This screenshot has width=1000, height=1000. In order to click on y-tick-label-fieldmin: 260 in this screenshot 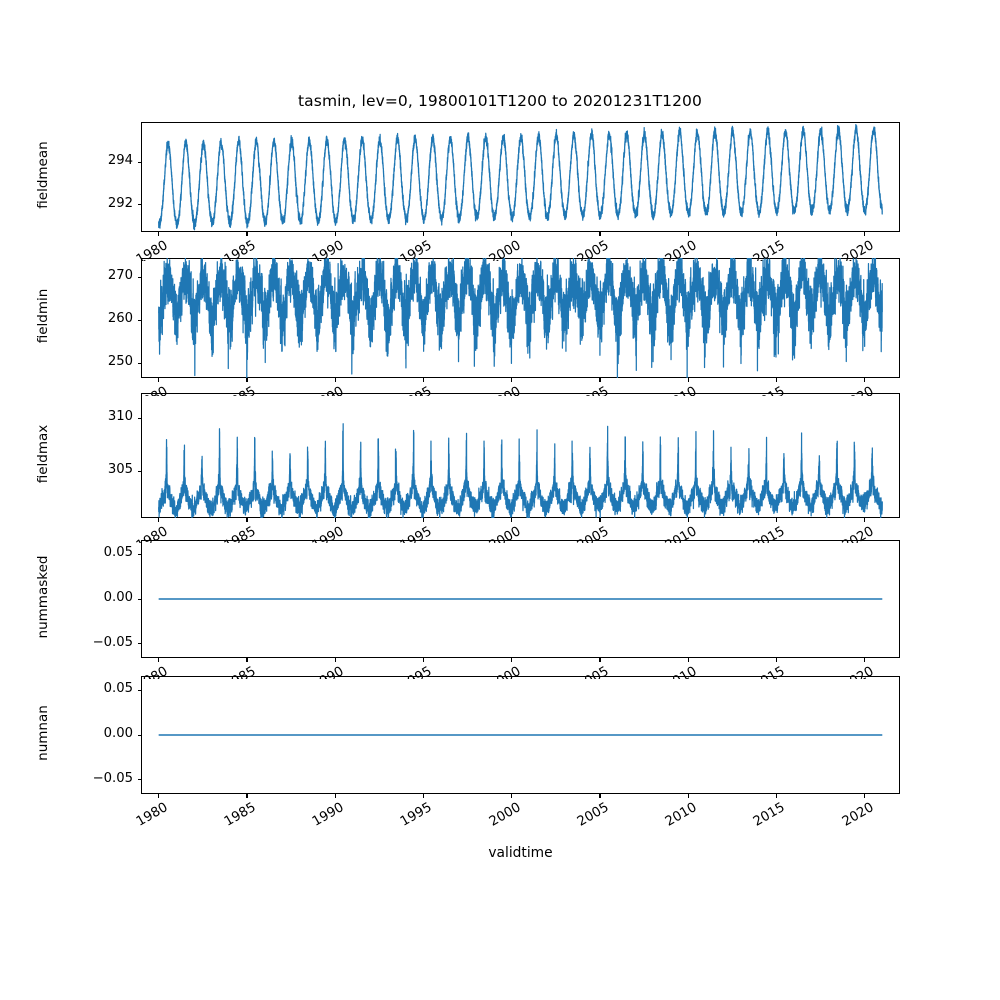, I will do `click(120, 319)`.